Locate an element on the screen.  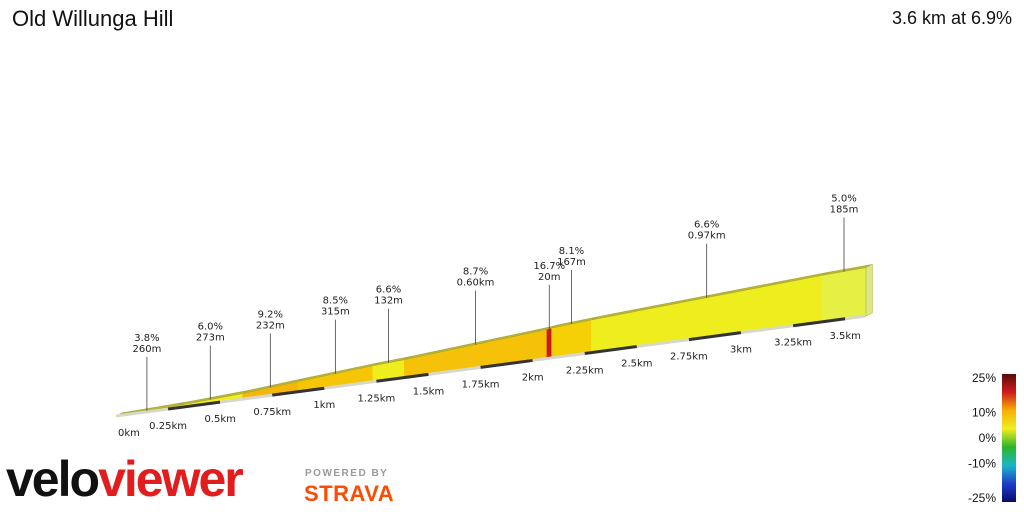
page-title: Old Willunga Hill is located at coordinates (93, 18).